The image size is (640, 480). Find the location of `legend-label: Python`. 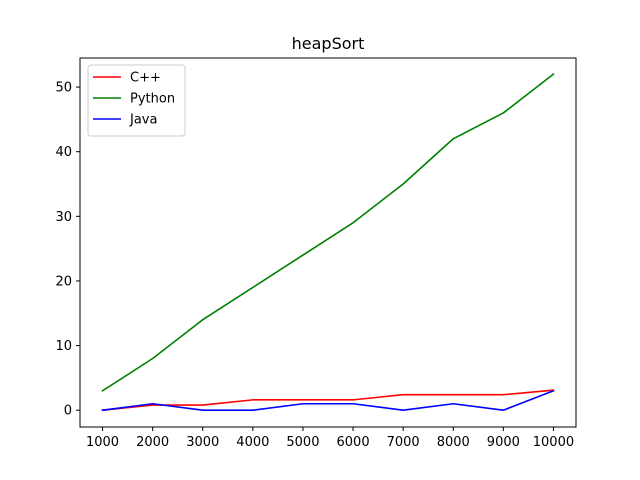

legend-label: Python is located at coordinates (152, 99).